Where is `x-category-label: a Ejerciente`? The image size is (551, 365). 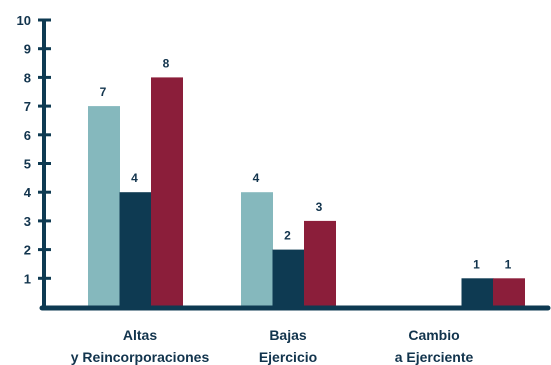
x-category-label: a Ejerciente is located at coordinates (434, 357).